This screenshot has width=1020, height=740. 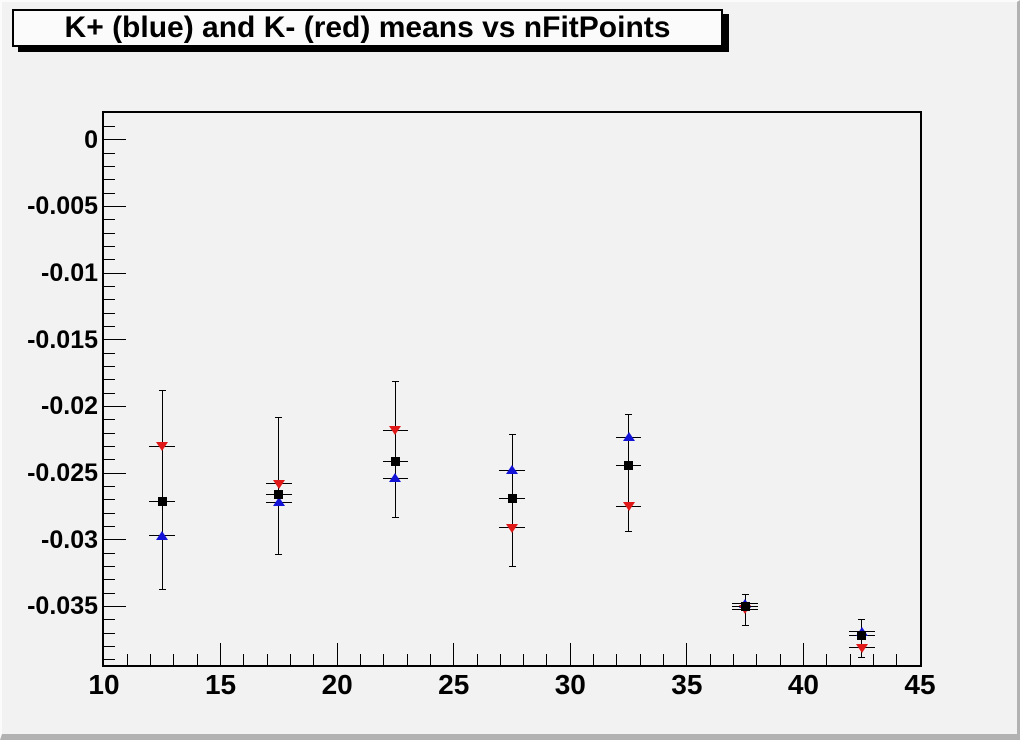 What do you see at coordinates (687, 684) in the screenshot?
I see `x-tick-label: 35` at bounding box center [687, 684].